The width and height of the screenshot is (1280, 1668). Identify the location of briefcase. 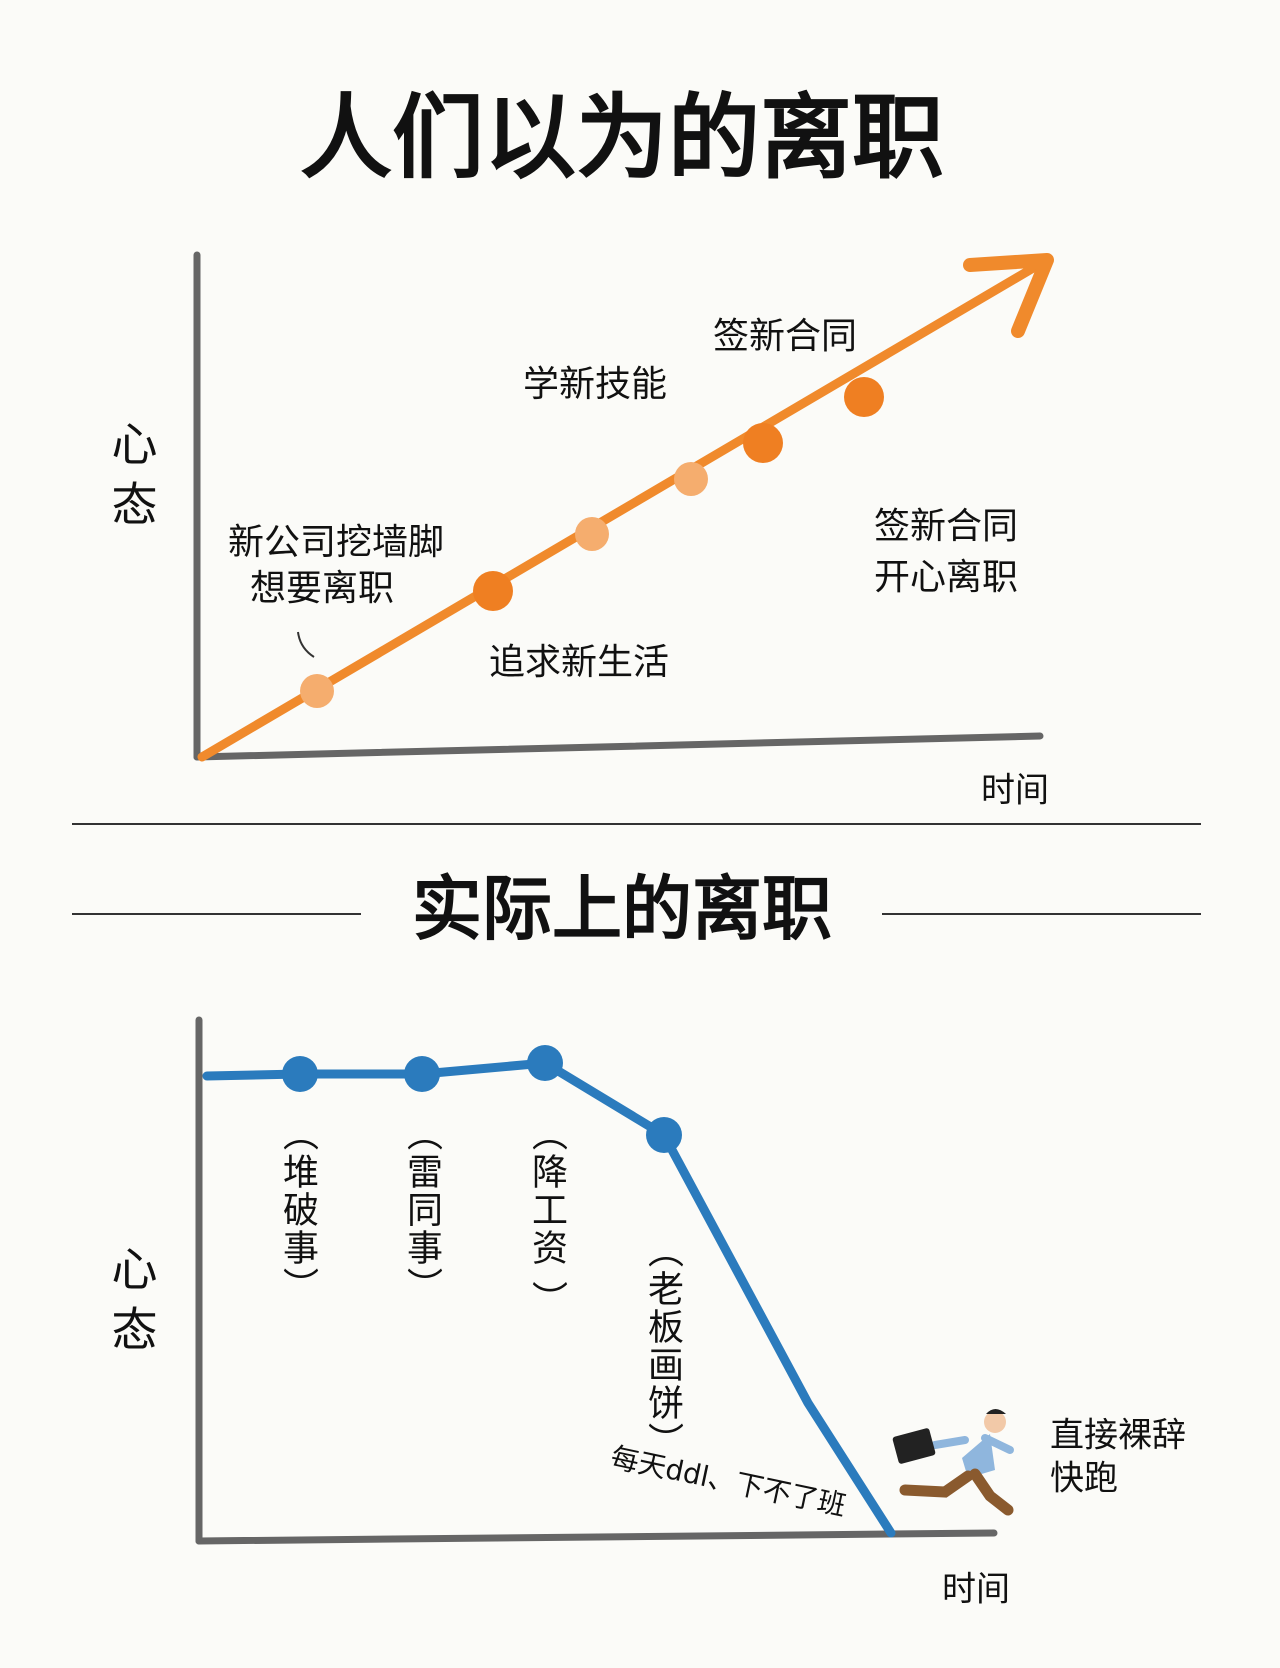
(914, 1446).